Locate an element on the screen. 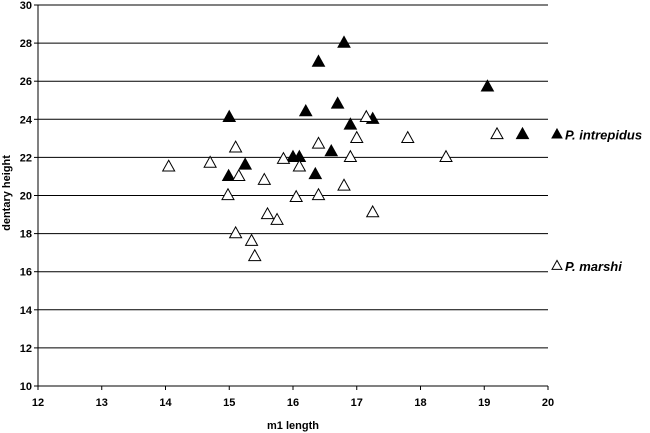 The width and height of the screenshot is (650, 433). legend-filled-triangle-icon is located at coordinates (557, 133).